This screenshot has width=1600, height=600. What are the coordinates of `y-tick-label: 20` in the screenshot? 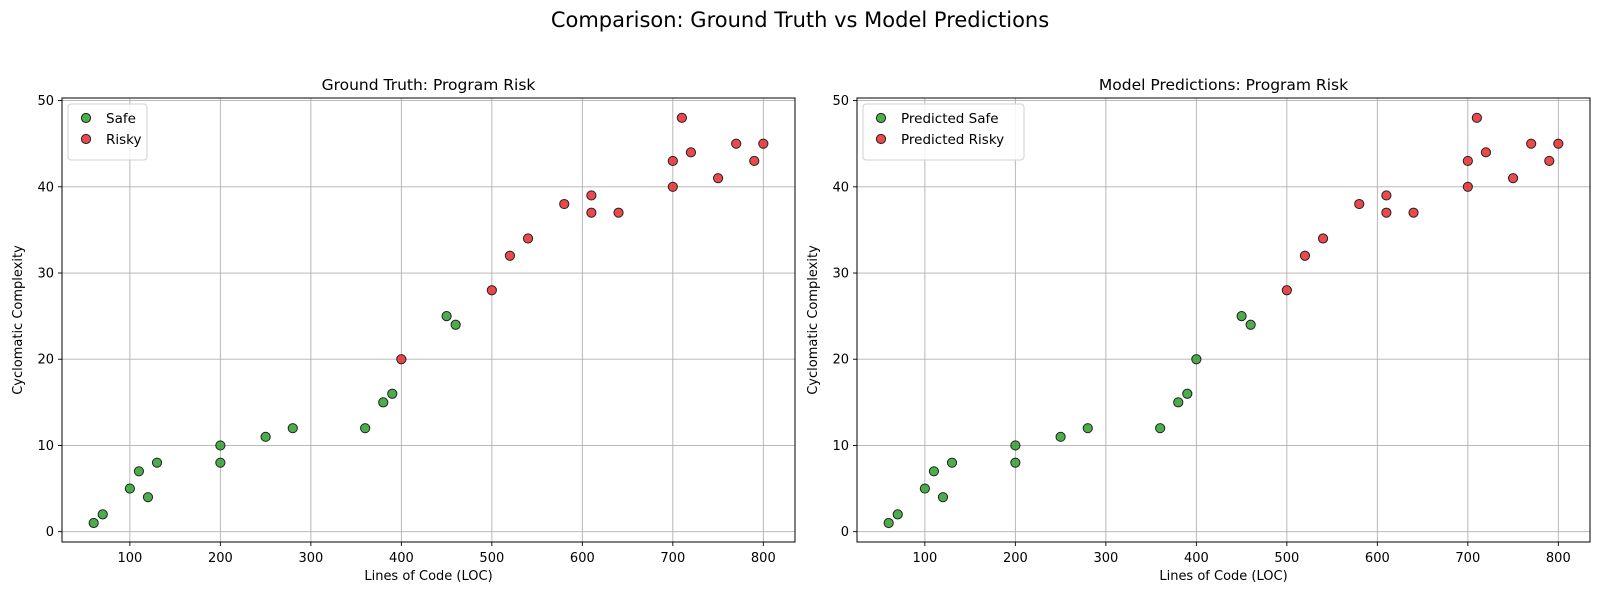 It's located at (840, 360).